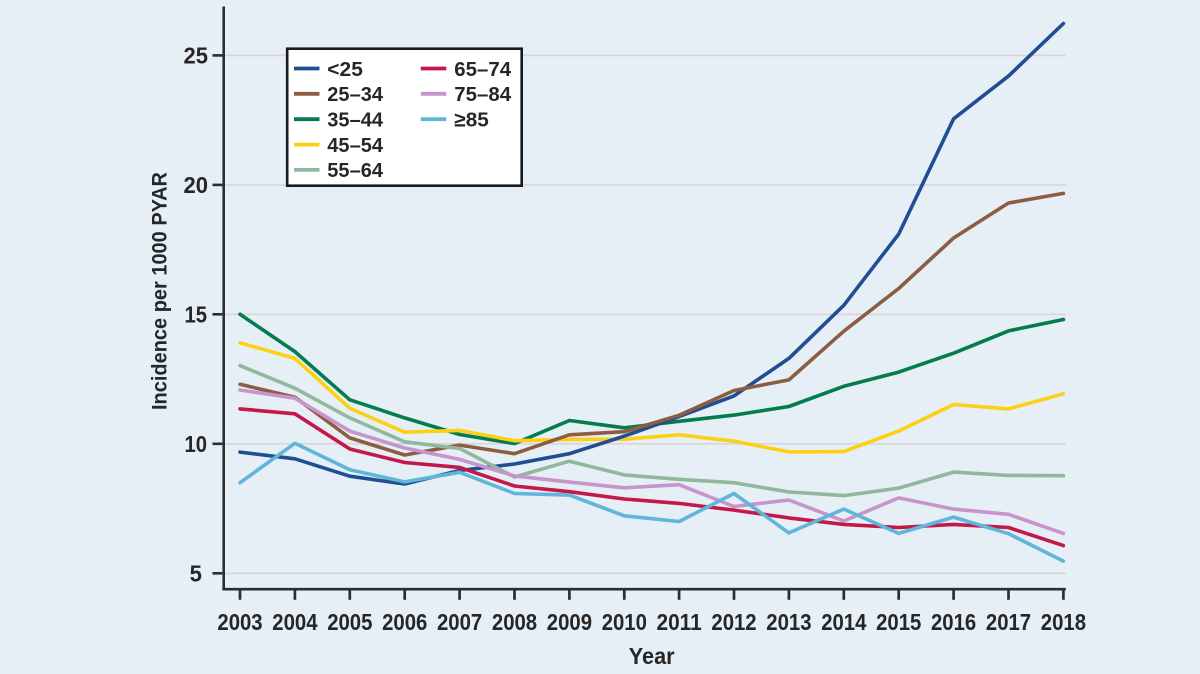 This screenshot has width=1200, height=674. Describe the element at coordinates (624, 622) in the screenshot. I see `svg-text: 2010` at that location.